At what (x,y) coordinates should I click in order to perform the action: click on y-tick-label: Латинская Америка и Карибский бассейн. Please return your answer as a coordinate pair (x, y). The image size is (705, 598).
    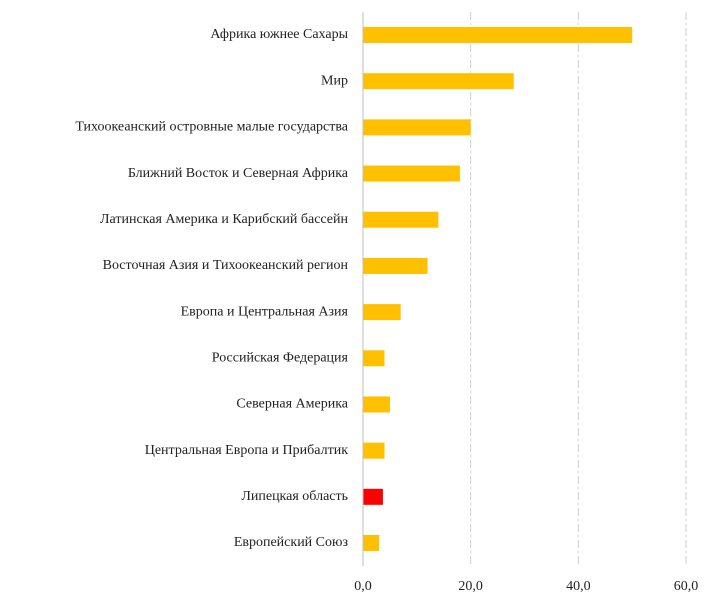
    Looking at the image, I should click on (224, 219).